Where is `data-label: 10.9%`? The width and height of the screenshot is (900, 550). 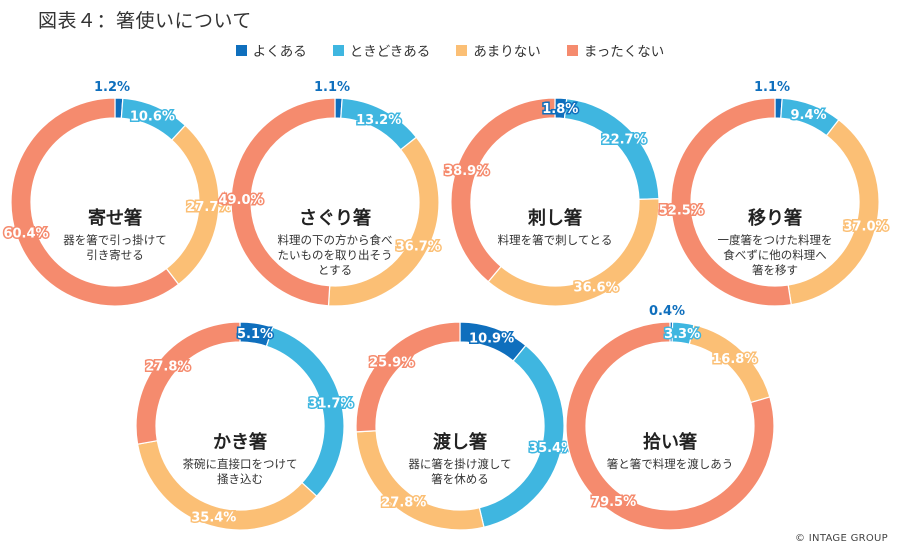
data-label: 10.9% is located at coordinates (491, 339).